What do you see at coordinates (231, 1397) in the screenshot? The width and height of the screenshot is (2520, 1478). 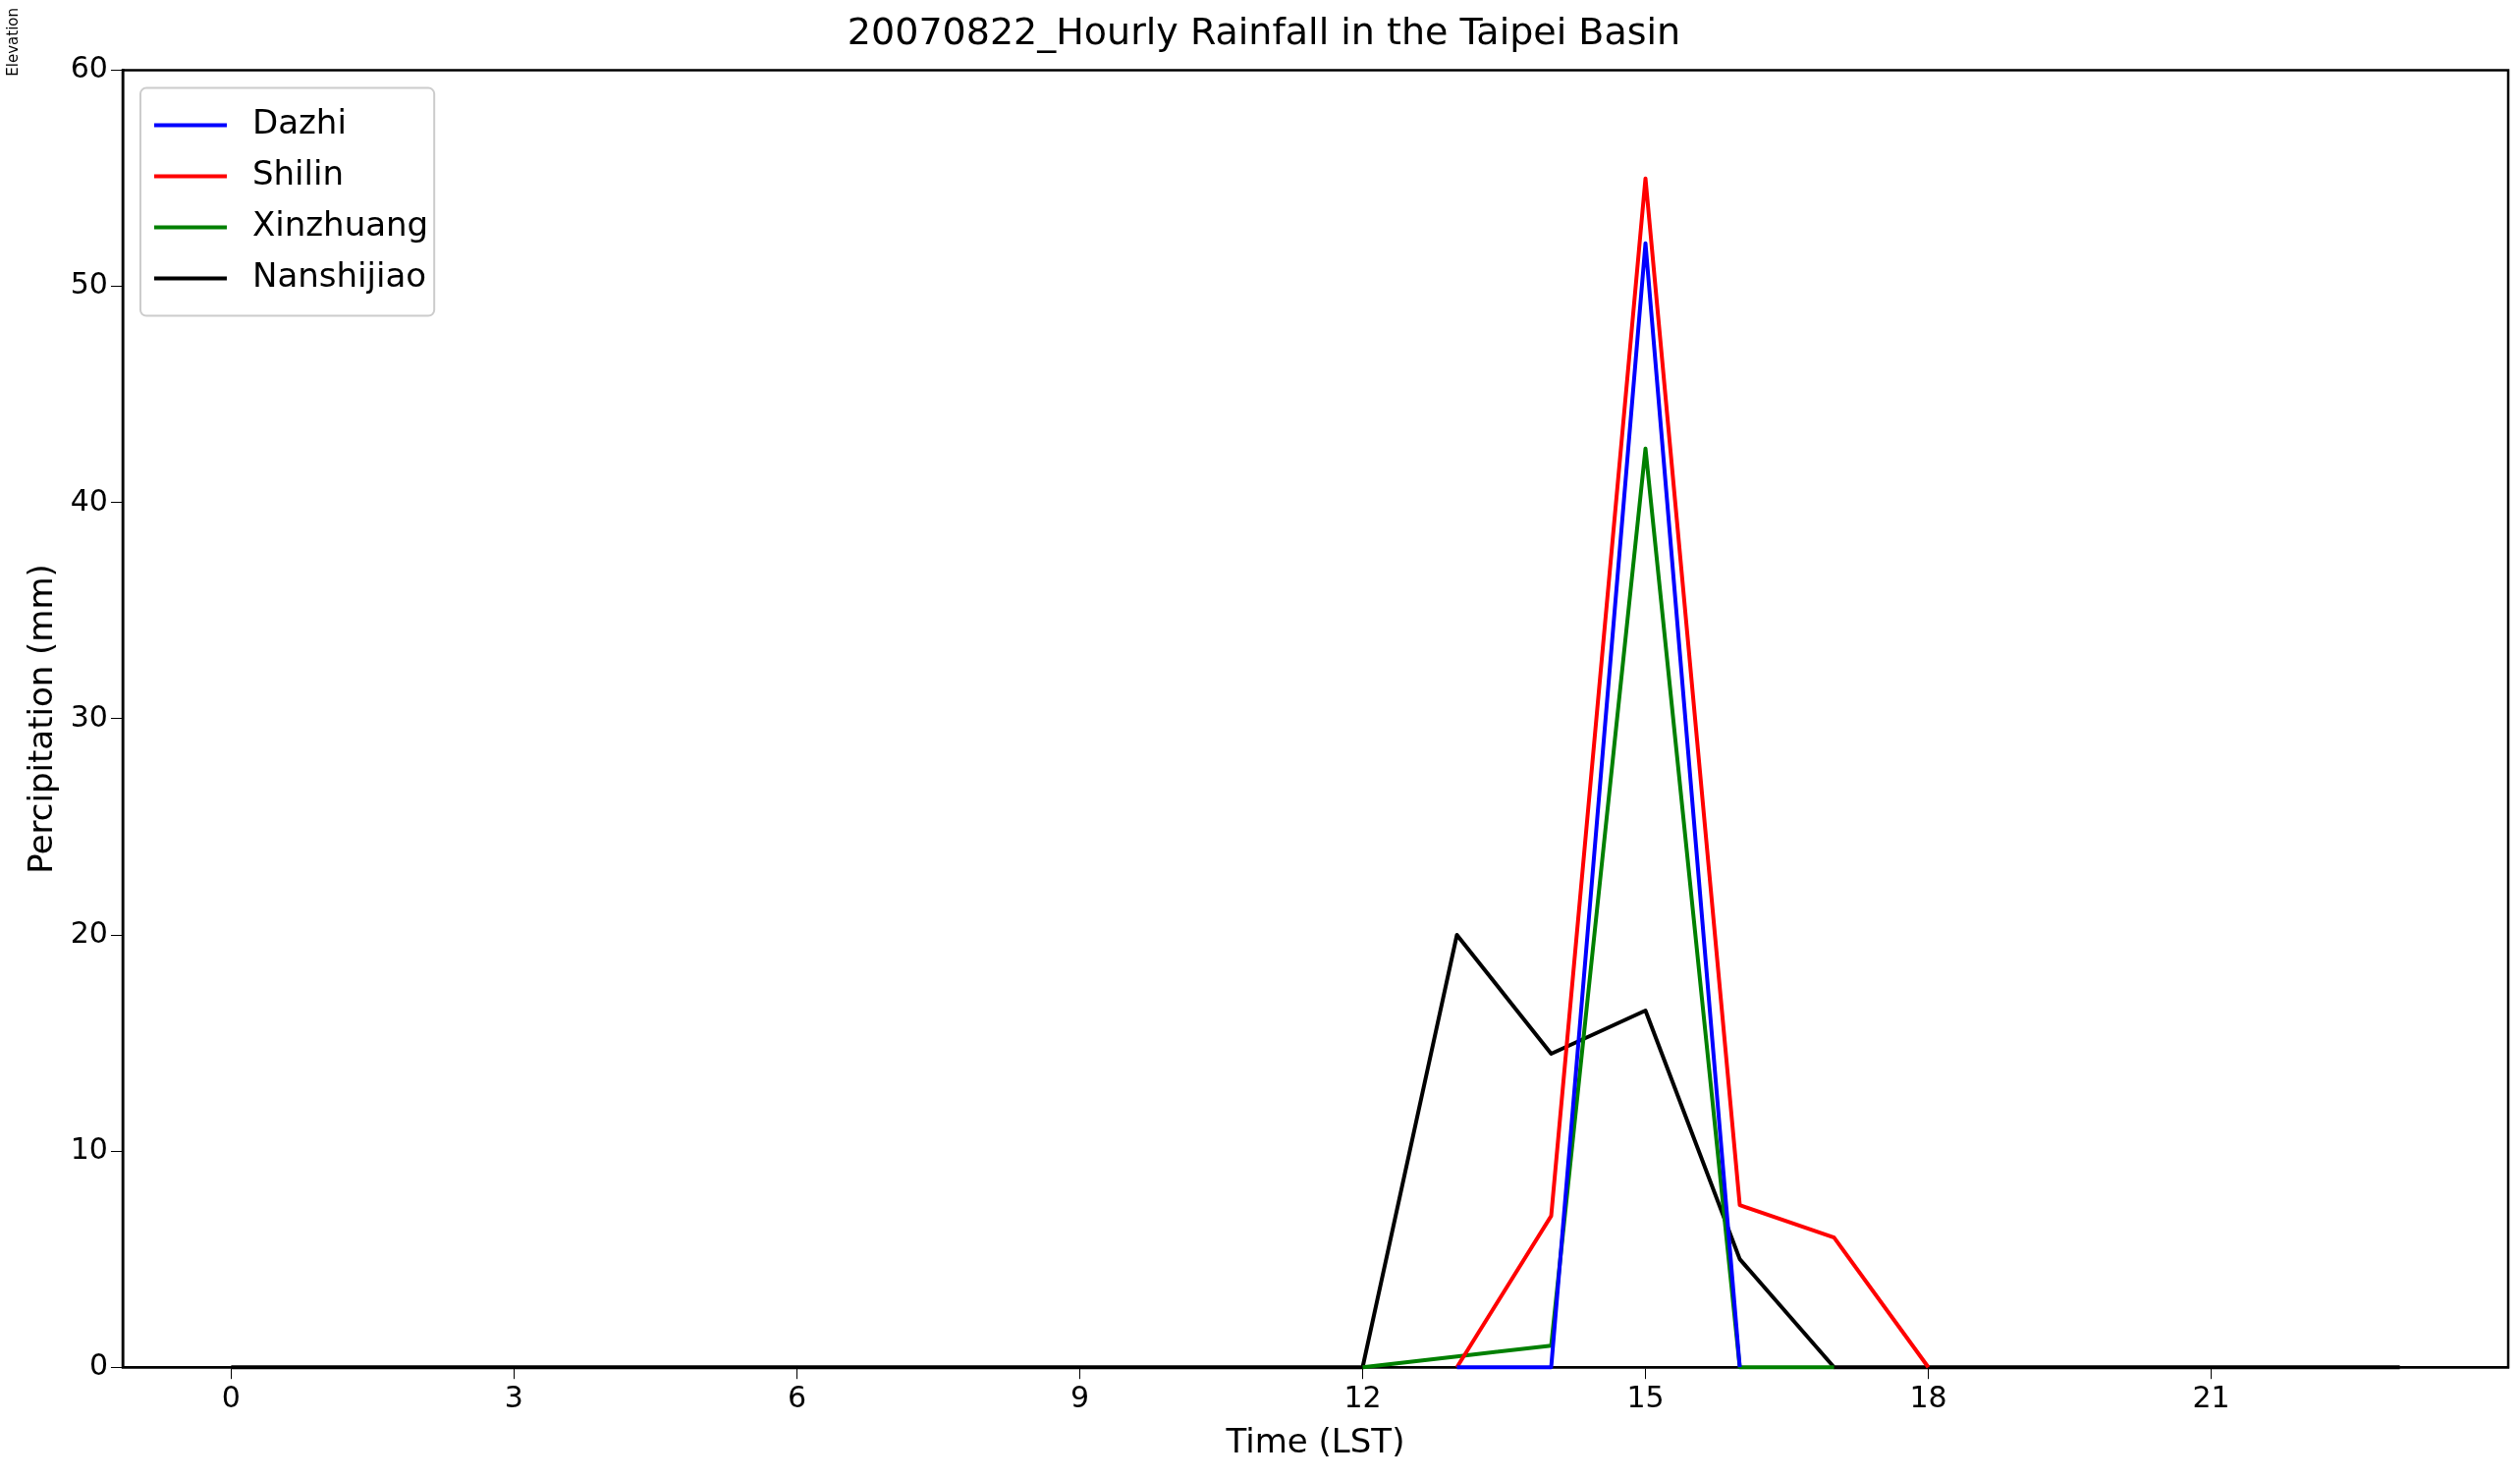 I see `x-tick-label: 0` at bounding box center [231, 1397].